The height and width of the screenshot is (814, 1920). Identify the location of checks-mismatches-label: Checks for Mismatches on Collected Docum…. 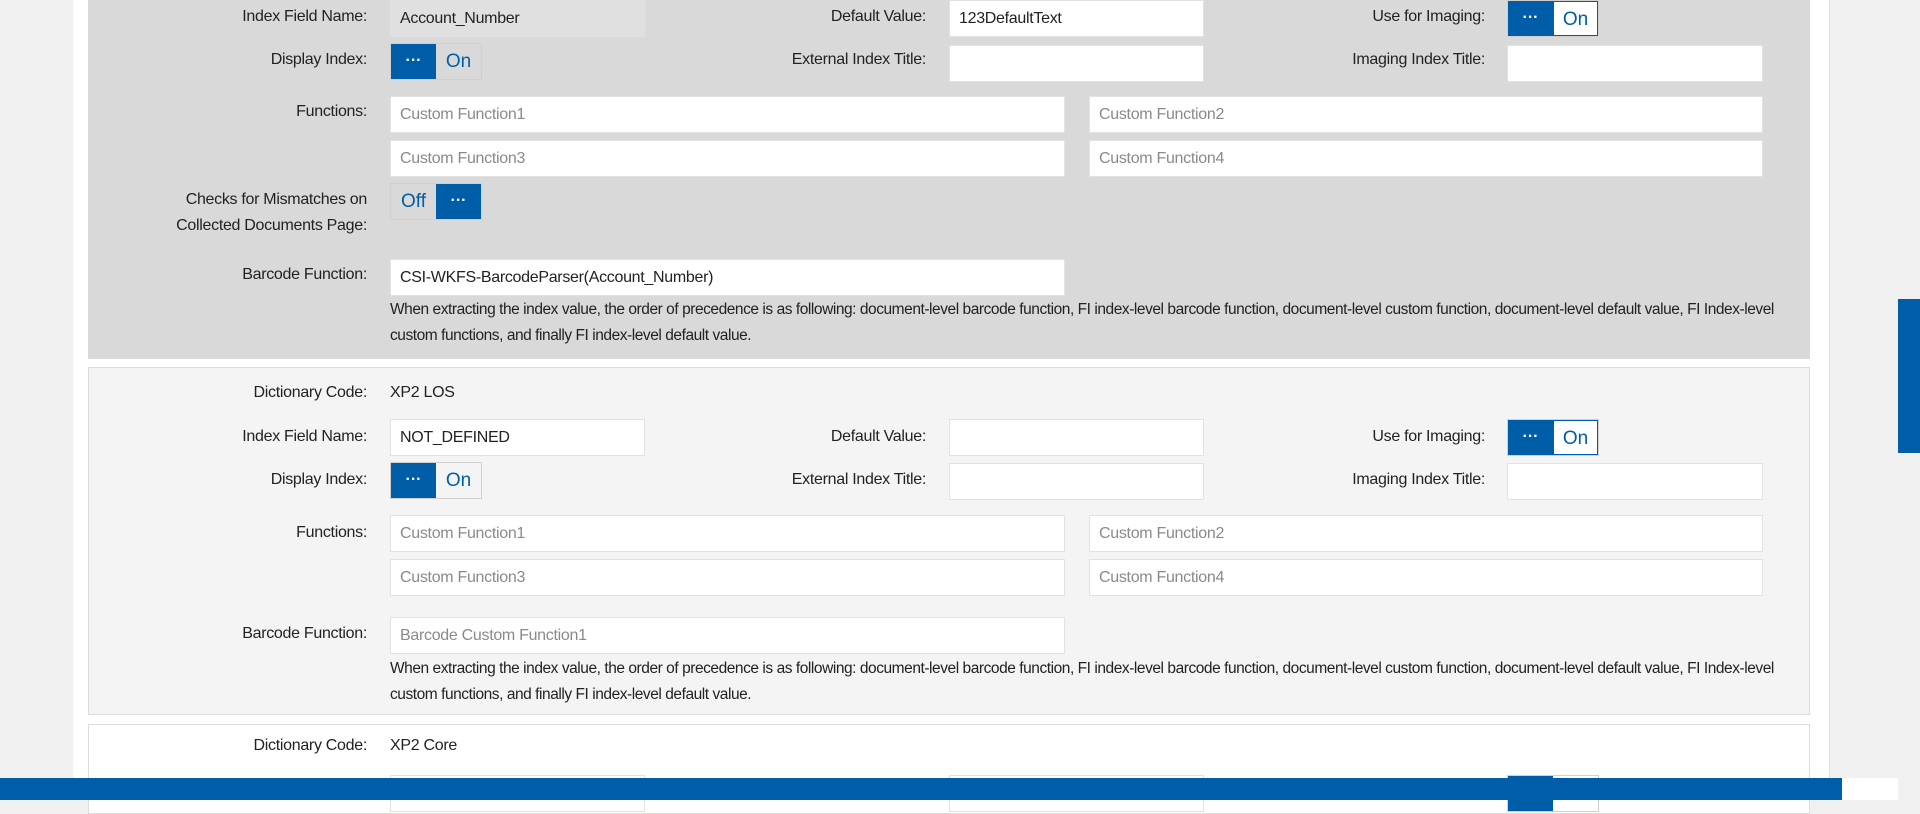
(271, 213).